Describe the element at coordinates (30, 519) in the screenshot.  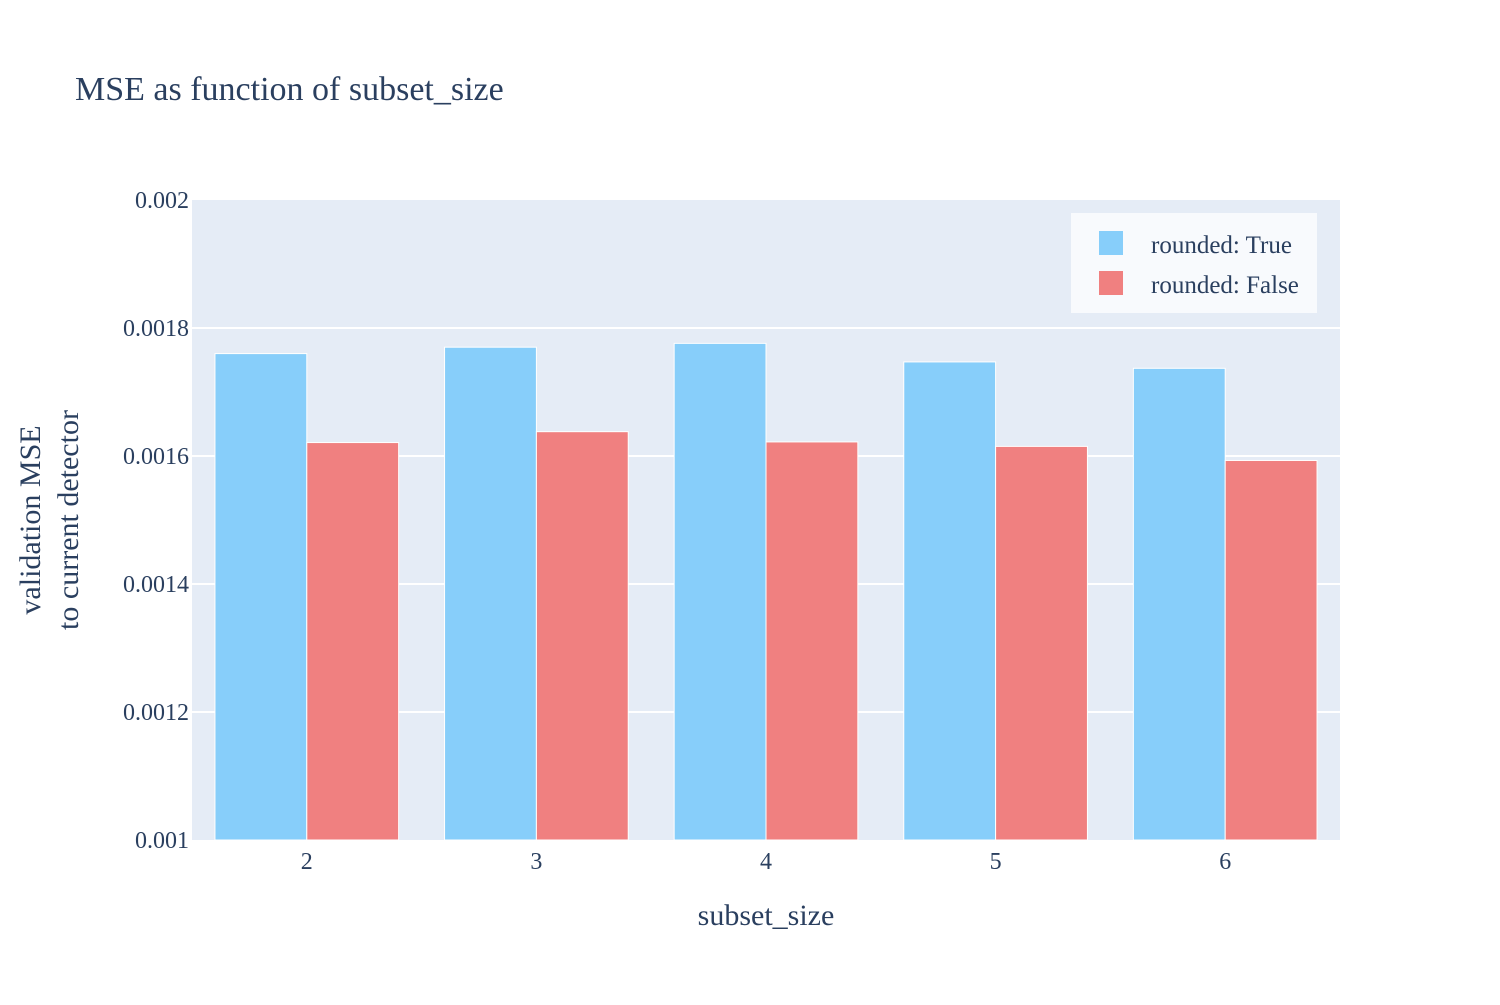
I see `y-axis-title-line-1: validation MSE` at that location.